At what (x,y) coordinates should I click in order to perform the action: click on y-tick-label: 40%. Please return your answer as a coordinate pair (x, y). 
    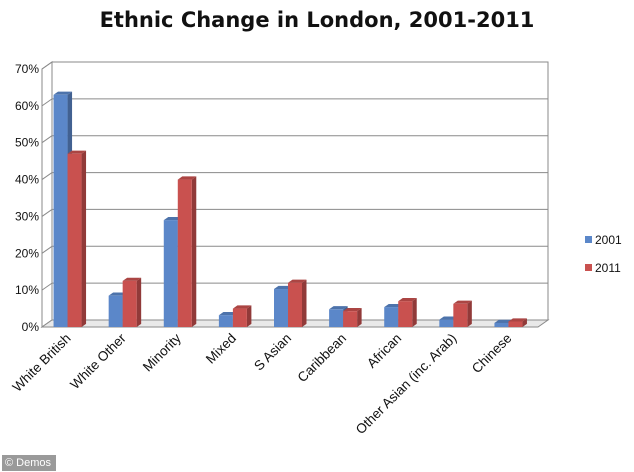
    Looking at the image, I should click on (27, 180).